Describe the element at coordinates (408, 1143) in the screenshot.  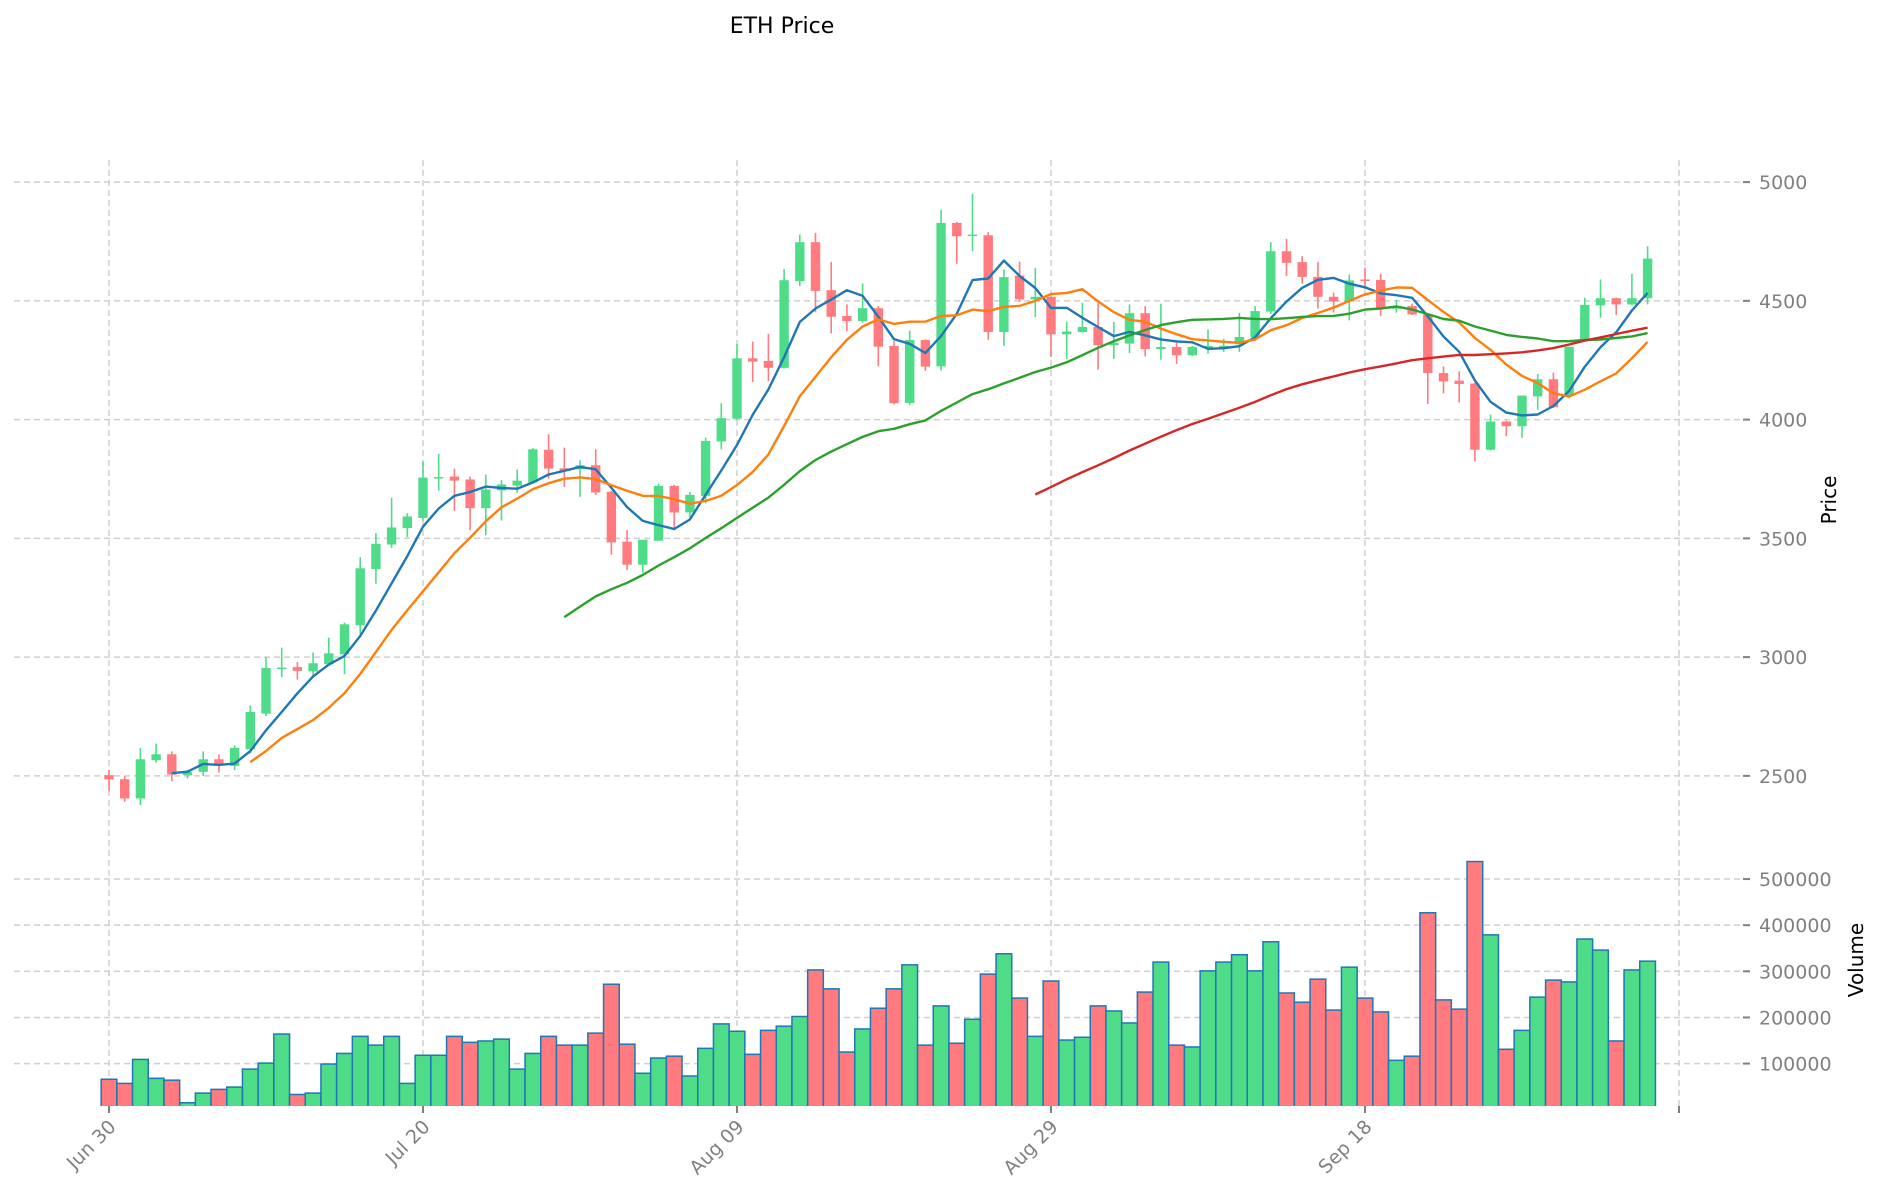
I see `date-tick-label: Jul 20` at that location.